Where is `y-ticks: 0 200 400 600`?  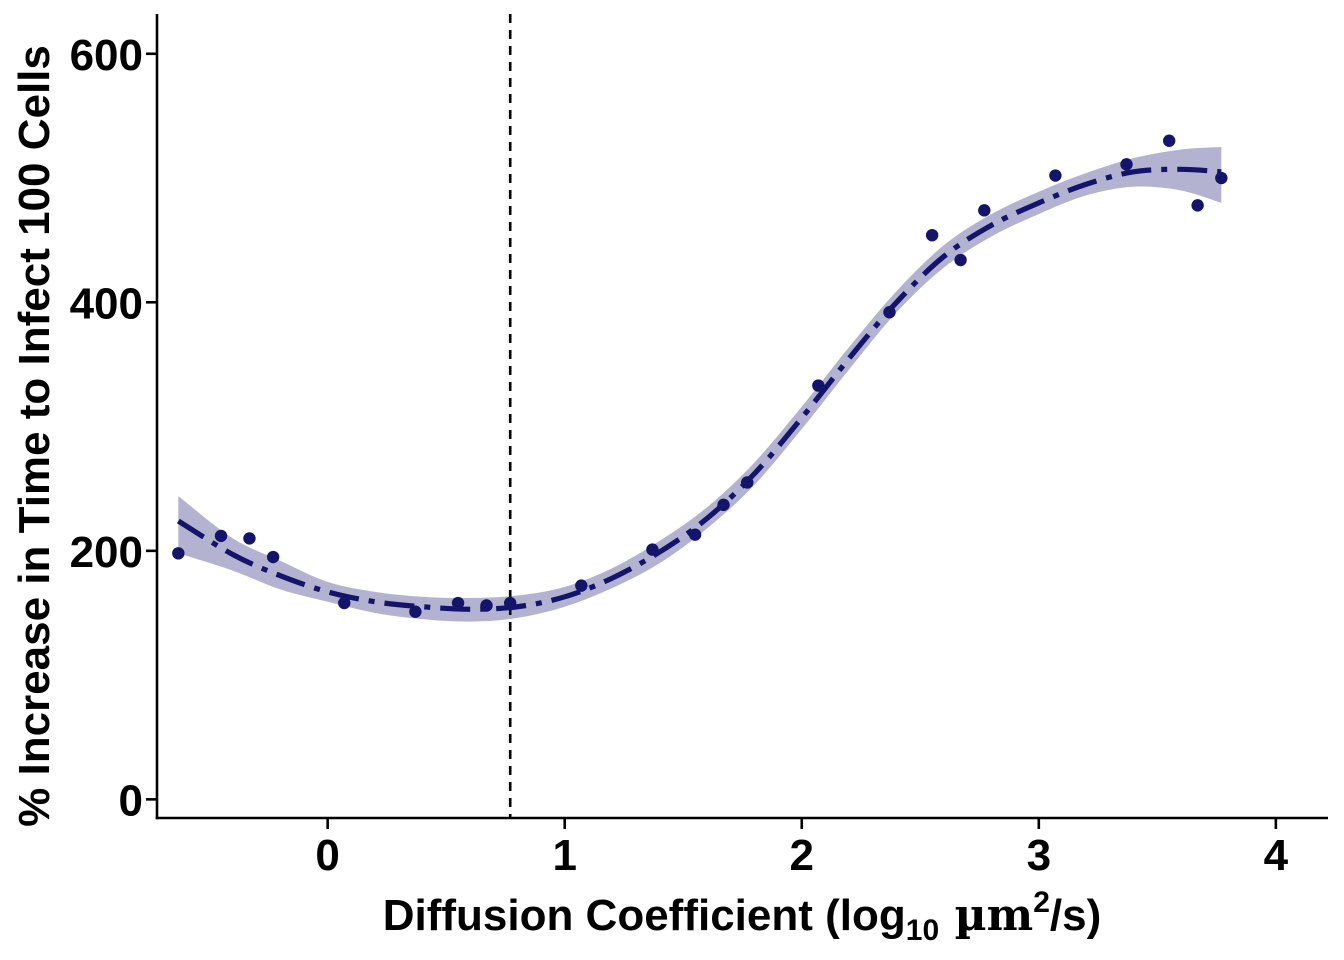
y-ticks: 0 200 400 600 is located at coordinates (113, 428).